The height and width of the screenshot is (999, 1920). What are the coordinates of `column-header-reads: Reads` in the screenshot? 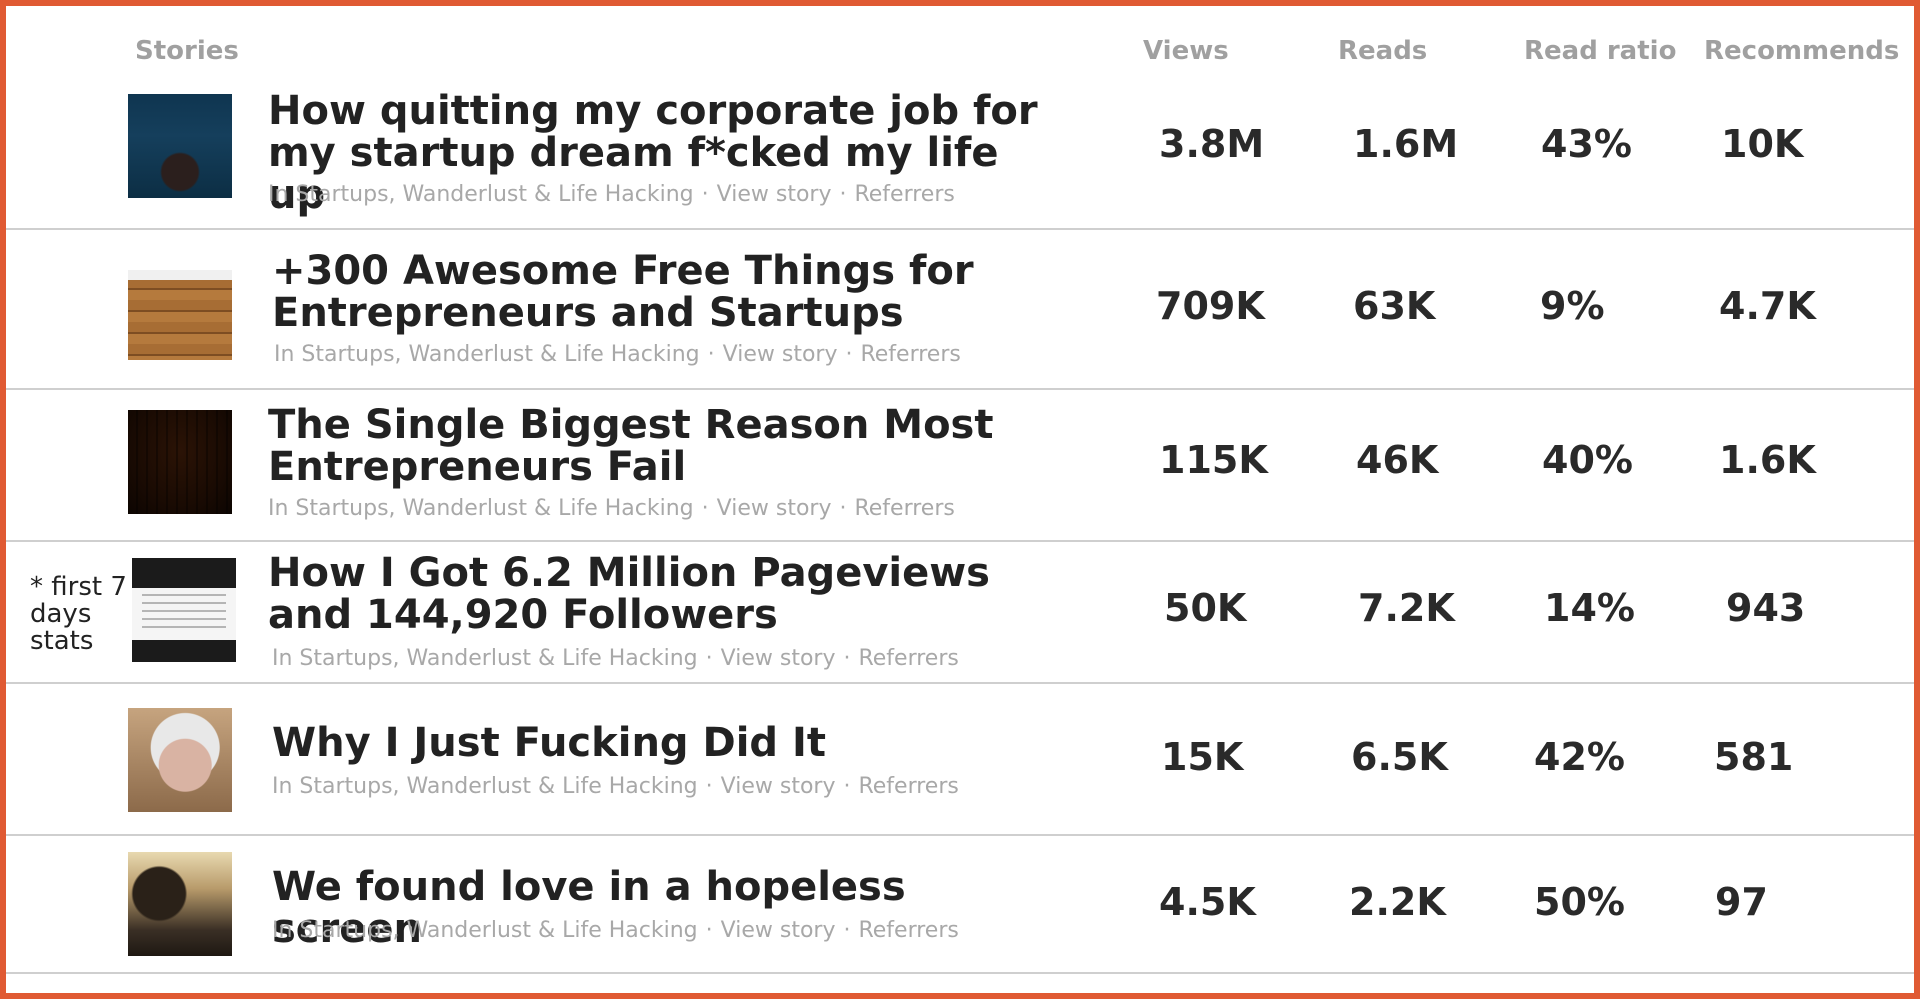 It's located at (1383, 51).